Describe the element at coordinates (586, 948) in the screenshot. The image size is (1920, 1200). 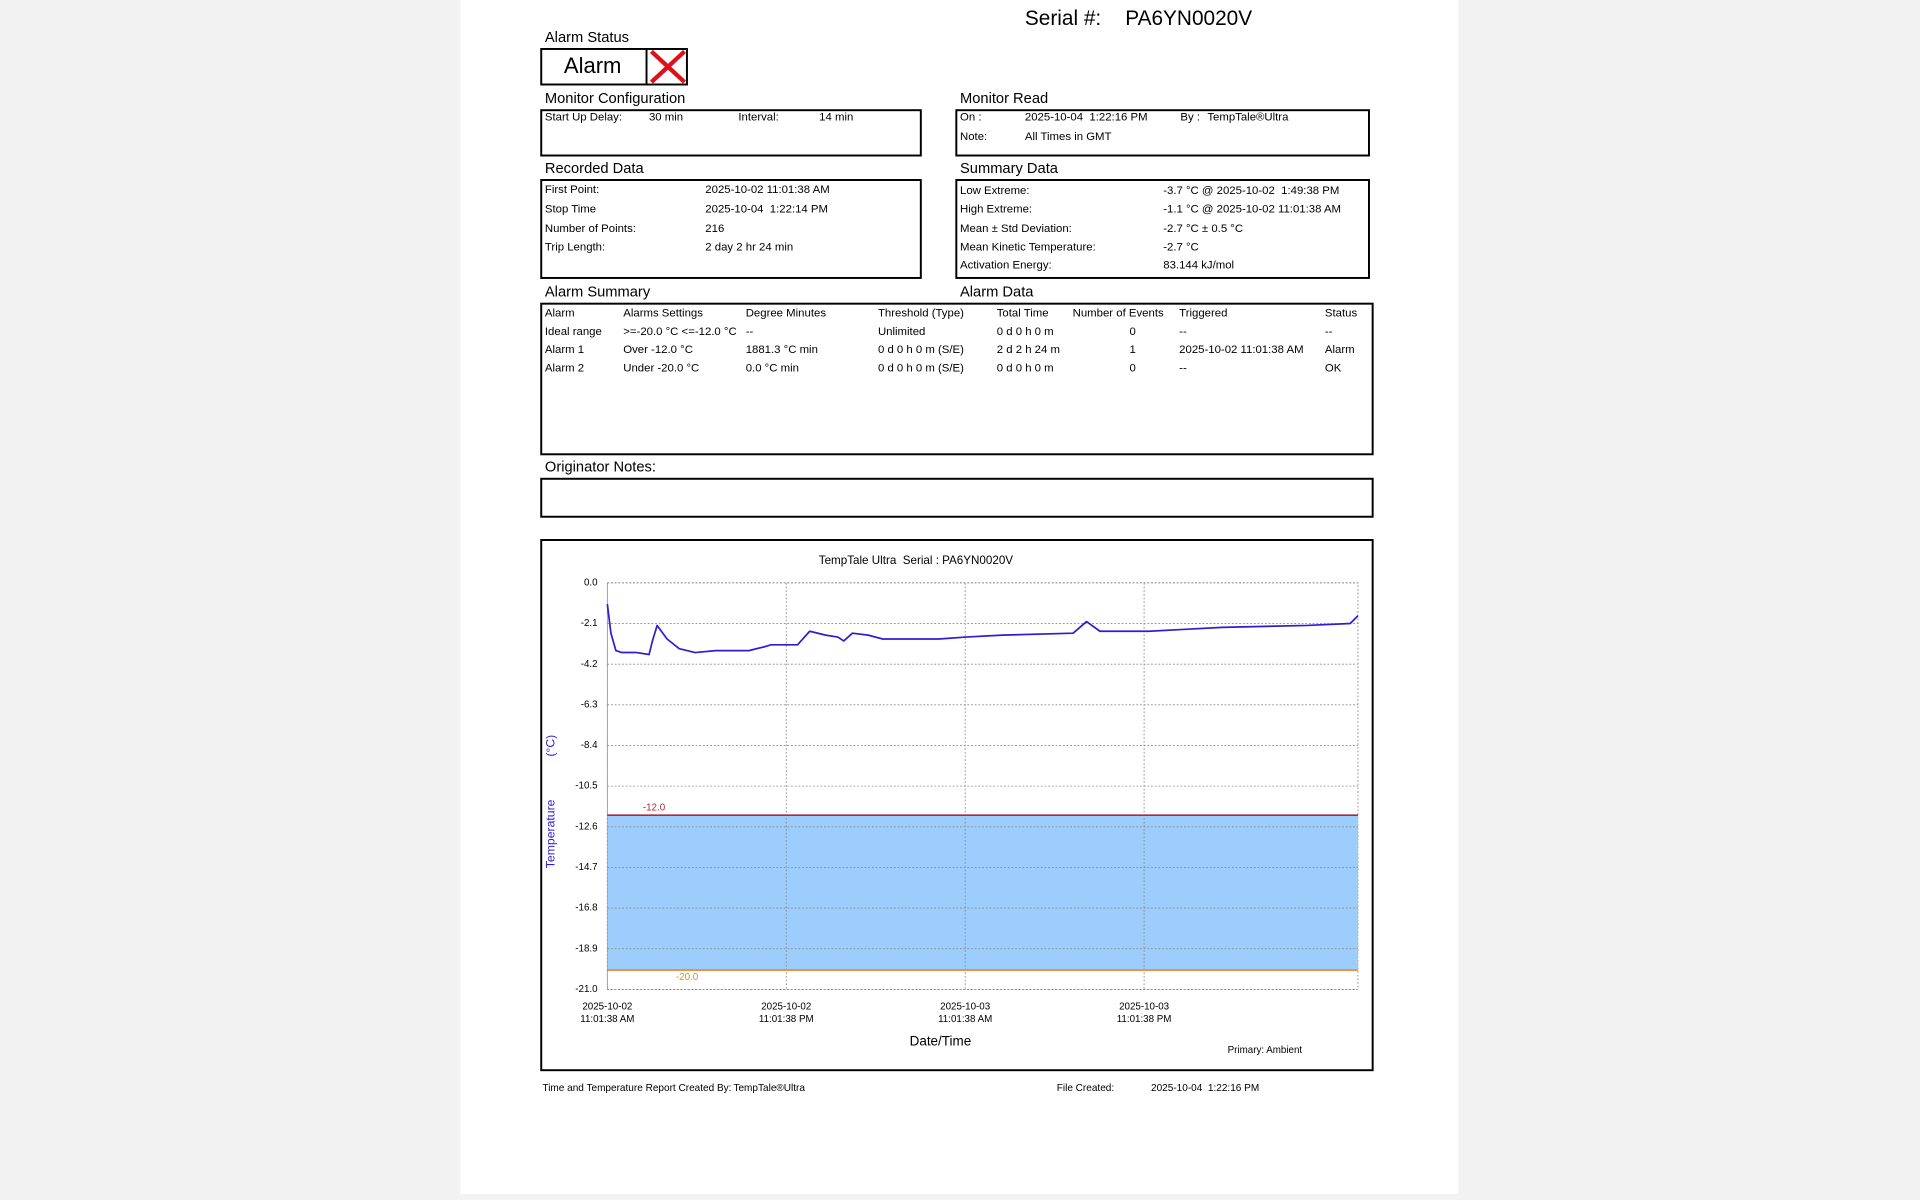
I see `y-tick-label: -18.9` at that location.